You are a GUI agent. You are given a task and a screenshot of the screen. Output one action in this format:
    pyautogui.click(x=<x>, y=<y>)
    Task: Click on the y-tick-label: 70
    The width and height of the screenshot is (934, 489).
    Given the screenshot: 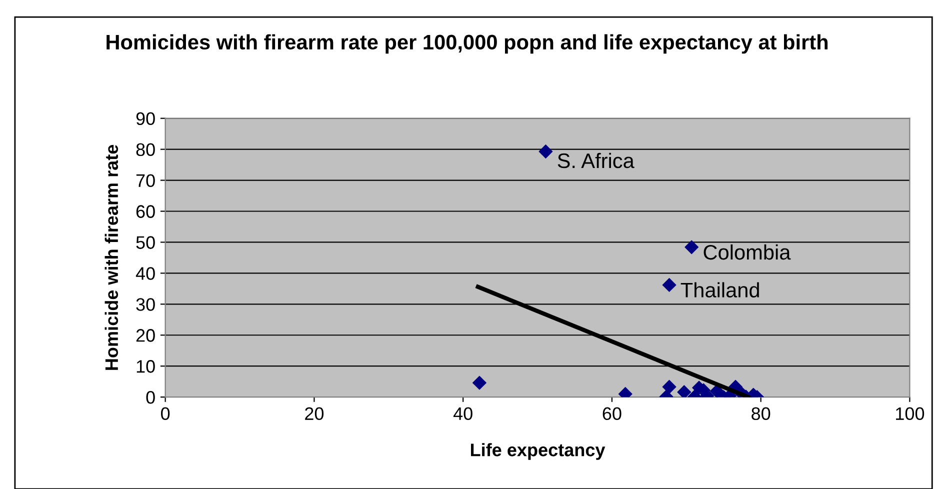 What is the action you would take?
    pyautogui.click(x=145, y=180)
    